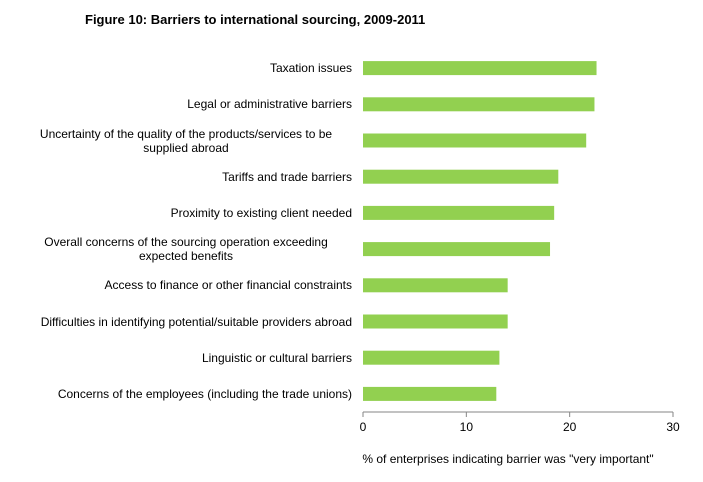 Image resolution: width=703 pixels, height=482 pixels. I want to click on y-tick-label-box: Tariffs and trade barriers, so click(186, 177).